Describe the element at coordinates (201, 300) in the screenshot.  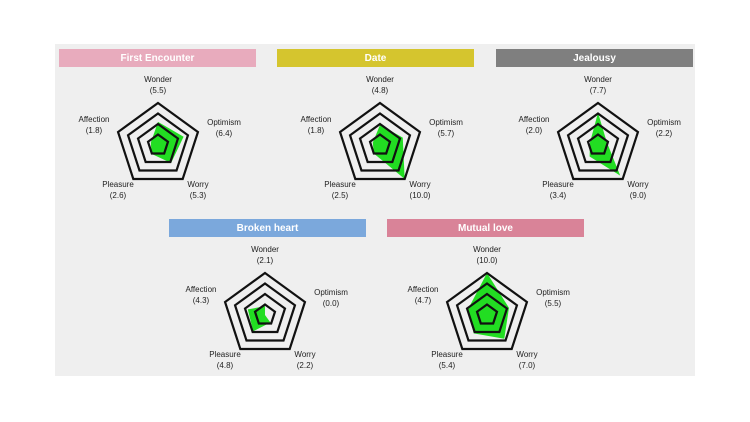
I see `value-label: (4.3)` at that location.